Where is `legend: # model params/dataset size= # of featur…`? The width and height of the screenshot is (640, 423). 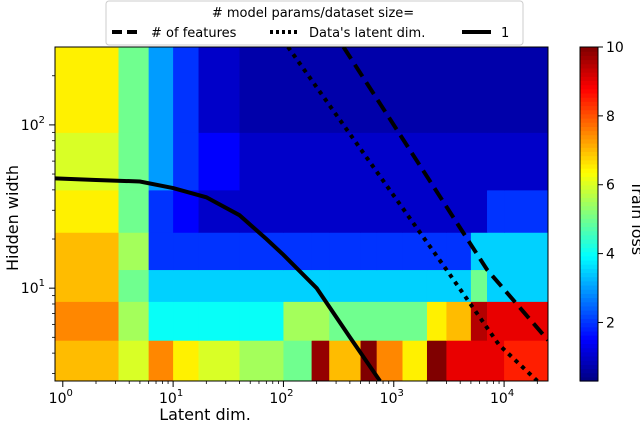 legend: # model params/dataset size= # of featur… is located at coordinates (314, 23).